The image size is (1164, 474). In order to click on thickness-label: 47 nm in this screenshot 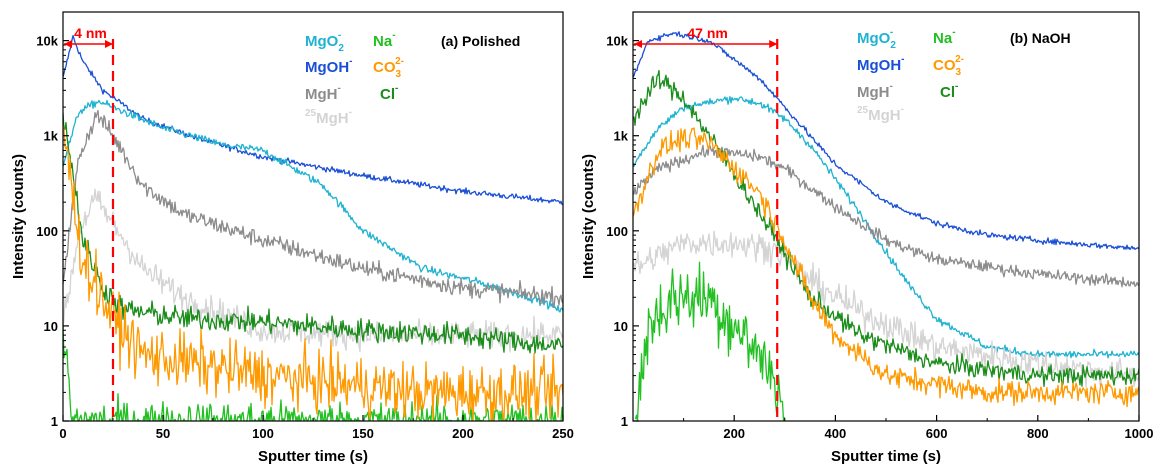, I will do `click(707, 33)`.